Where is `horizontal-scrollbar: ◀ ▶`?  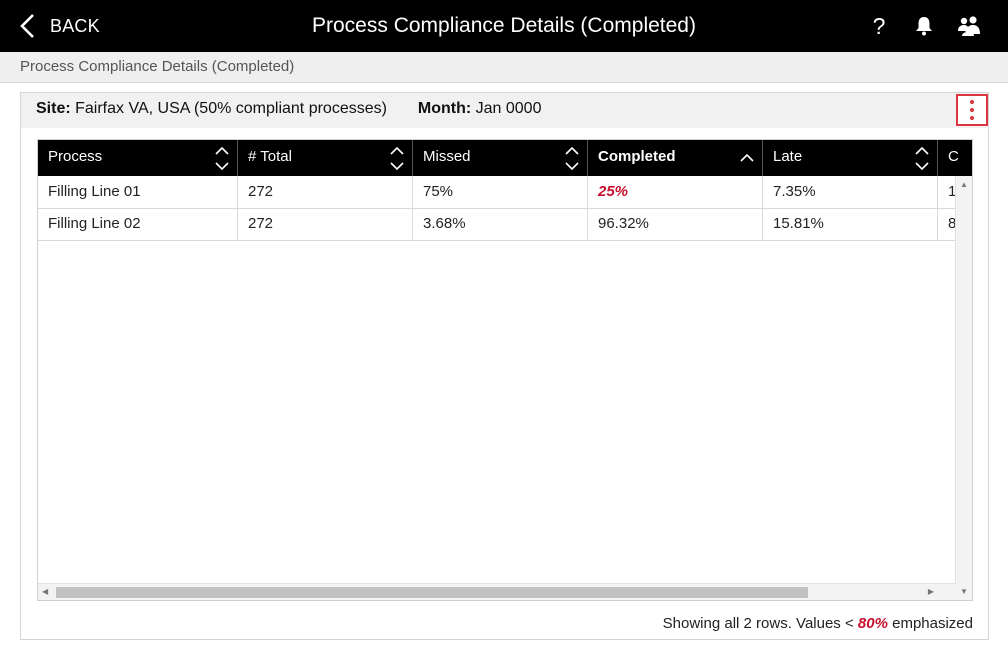
horizontal-scrollbar: ◀ ▶ is located at coordinates (497, 591).